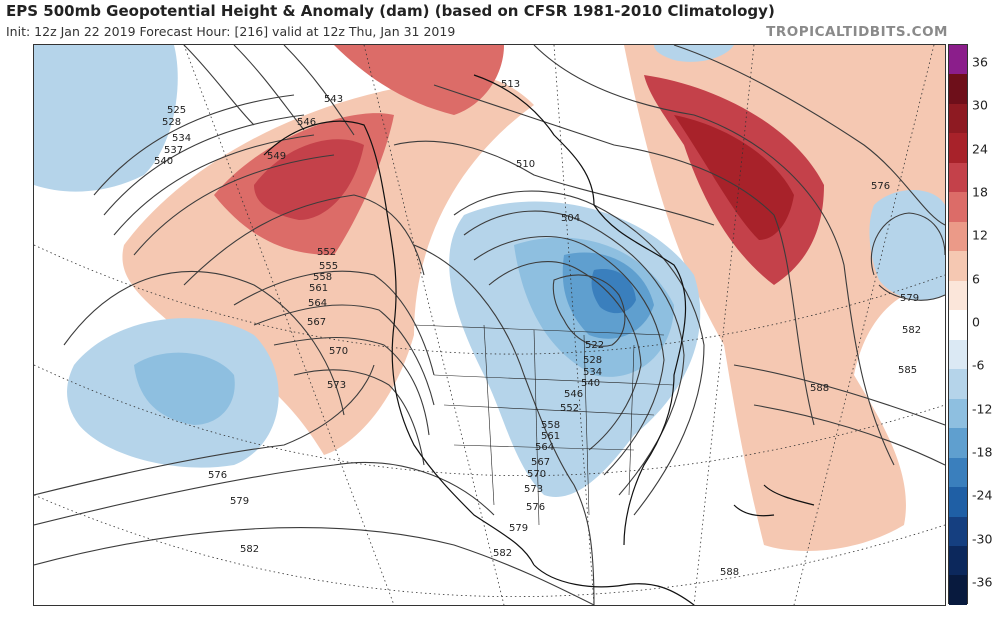 The height and width of the screenshot is (624, 1000). What do you see at coordinates (907, 370) in the screenshot?
I see `contour-label: 585` at bounding box center [907, 370].